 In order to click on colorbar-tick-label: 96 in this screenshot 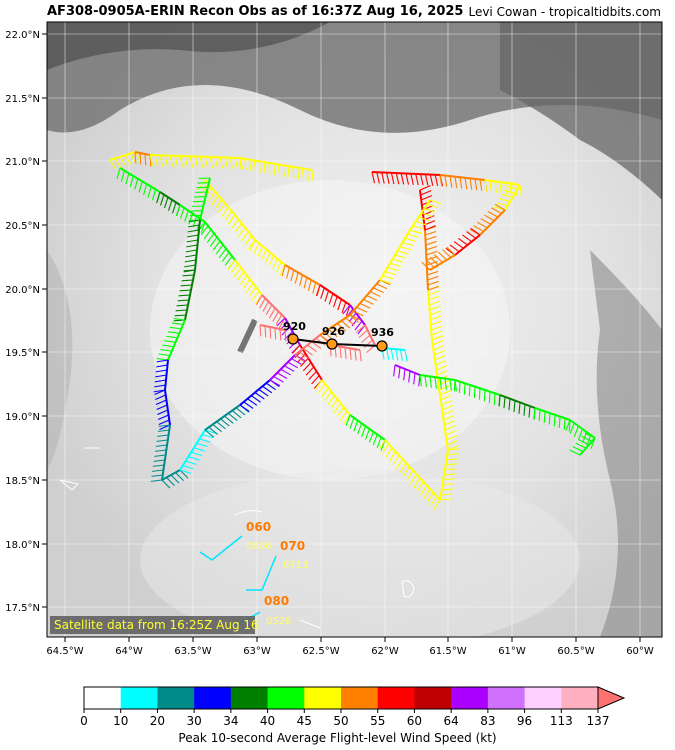, I will do `click(524, 721)`.